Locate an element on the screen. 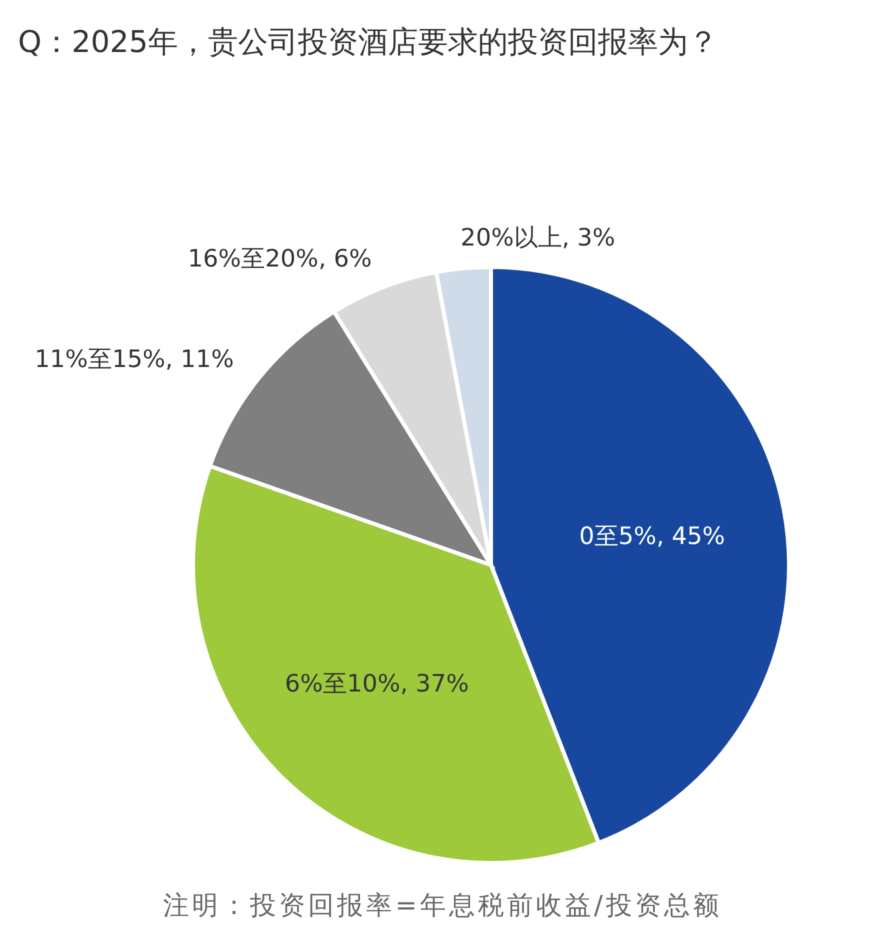  text: 注明：投资回报率=年息税前收益/投资总额 is located at coordinates (442, 906).